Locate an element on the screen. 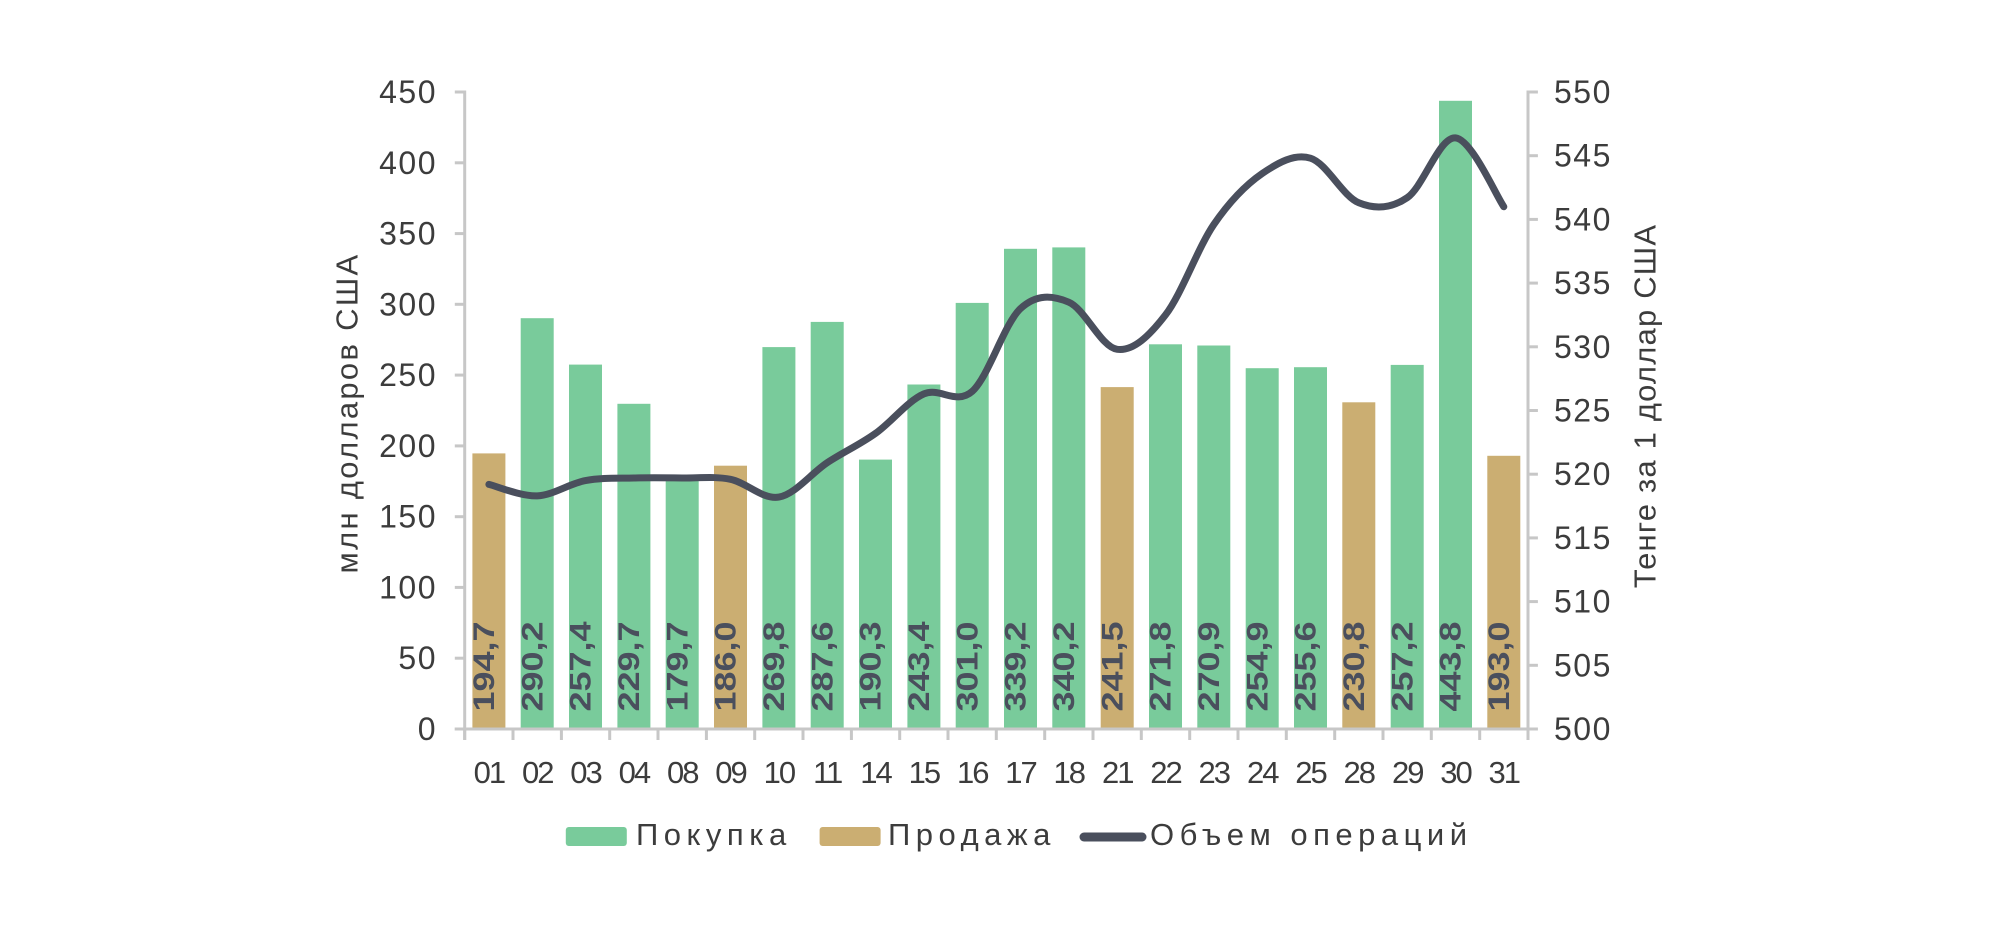  svg-text: 22 is located at coordinates (1165, 772).